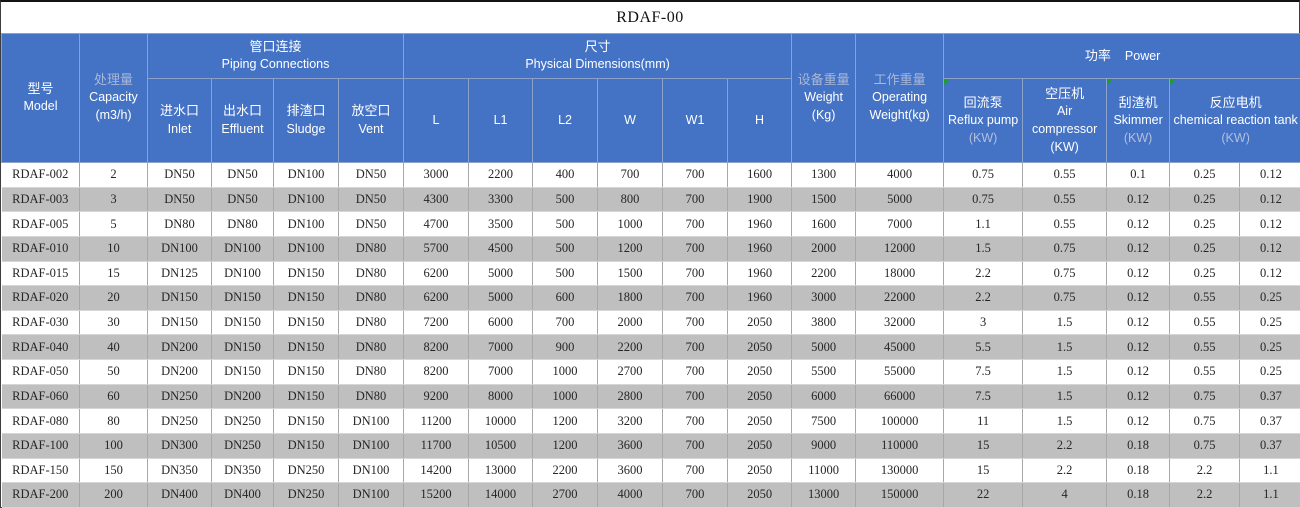  What do you see at coordinates (983, 248) in the screenshot?
I see `cell-reflux_pump_kw: 1.5` at bounding box center [983, 248].